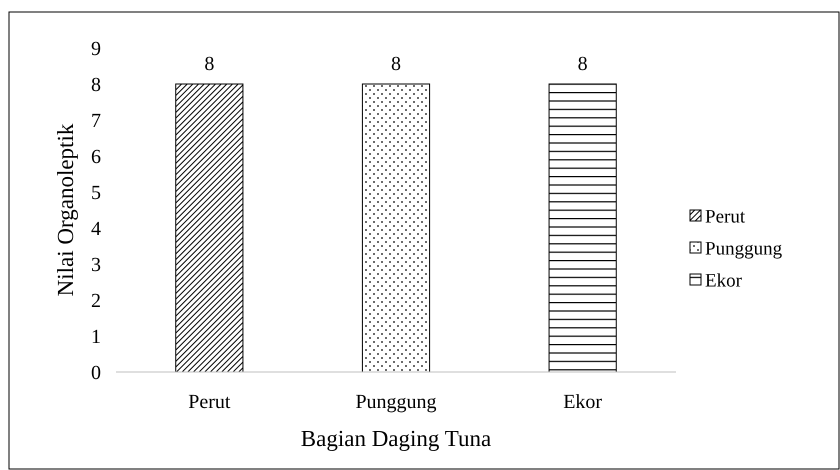 The height and width of the screenshot is (470, 840). Describe the element at coordinates (96, 337) in the screenshot. I see `y-tick-label: 1` at that location.